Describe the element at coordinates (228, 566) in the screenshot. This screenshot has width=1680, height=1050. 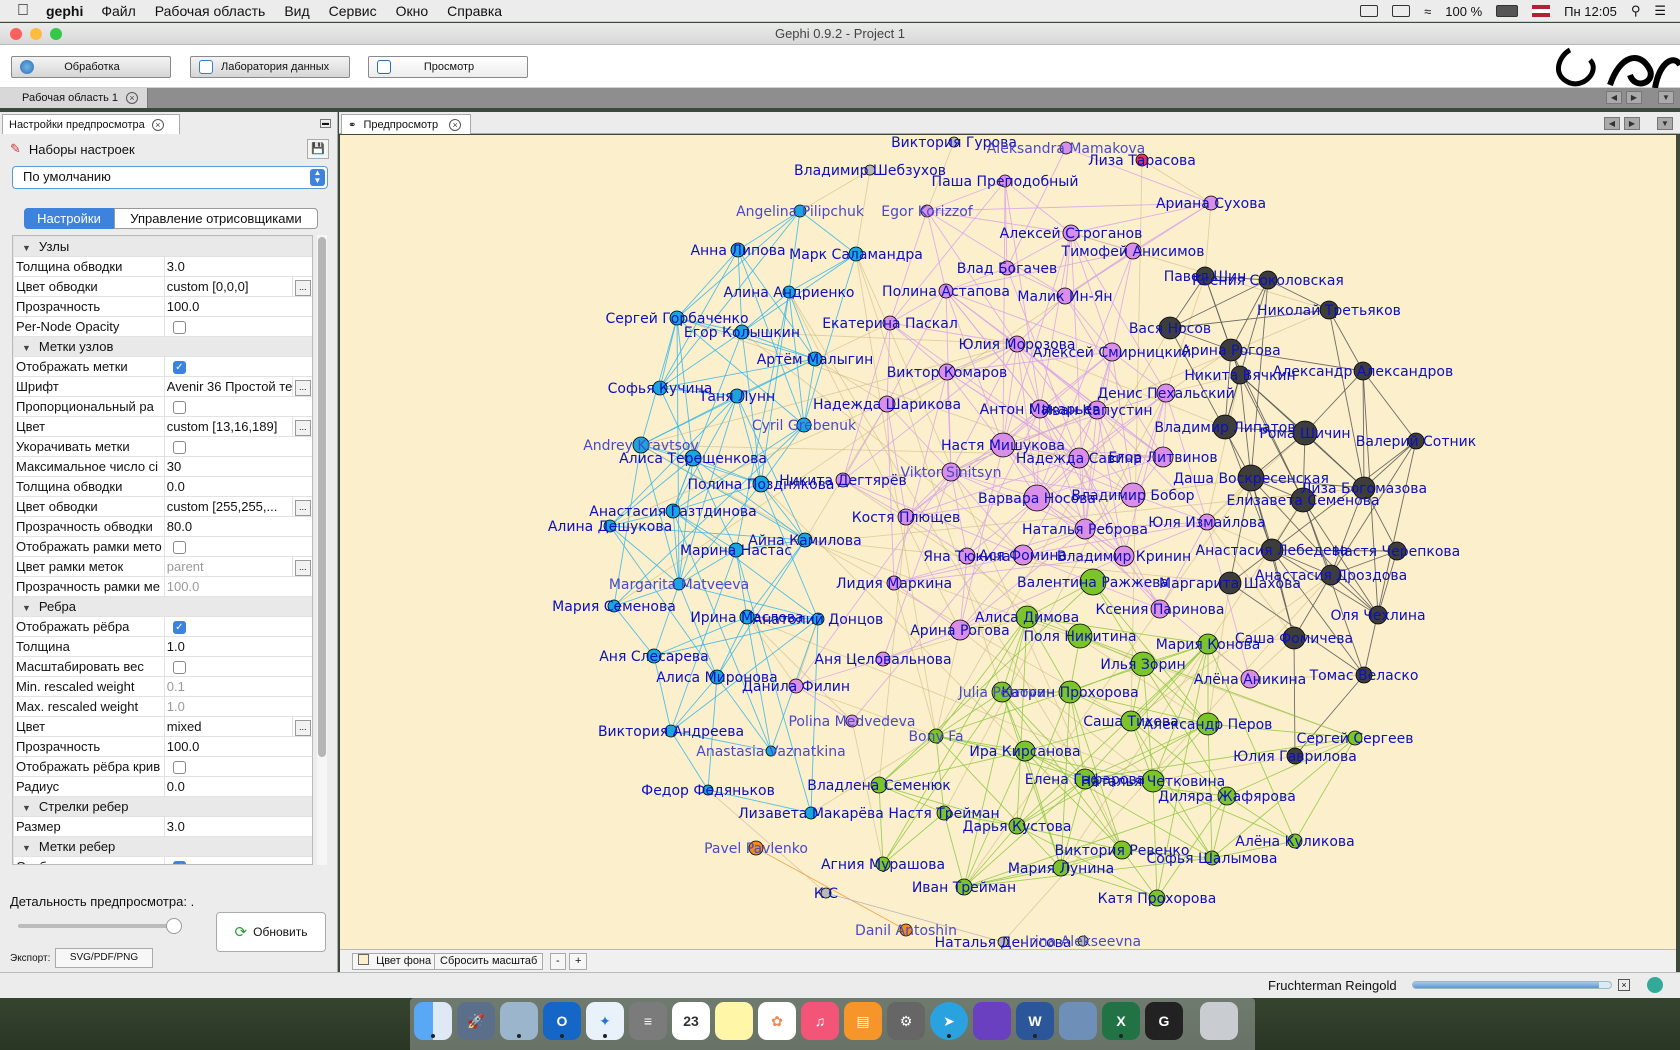
I see `property-value: parent` at that location.